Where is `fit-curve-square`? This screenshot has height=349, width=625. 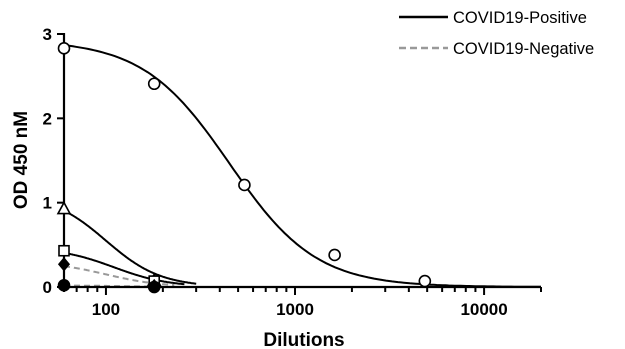
fit-curve-square is located at coordinates (124, 268).